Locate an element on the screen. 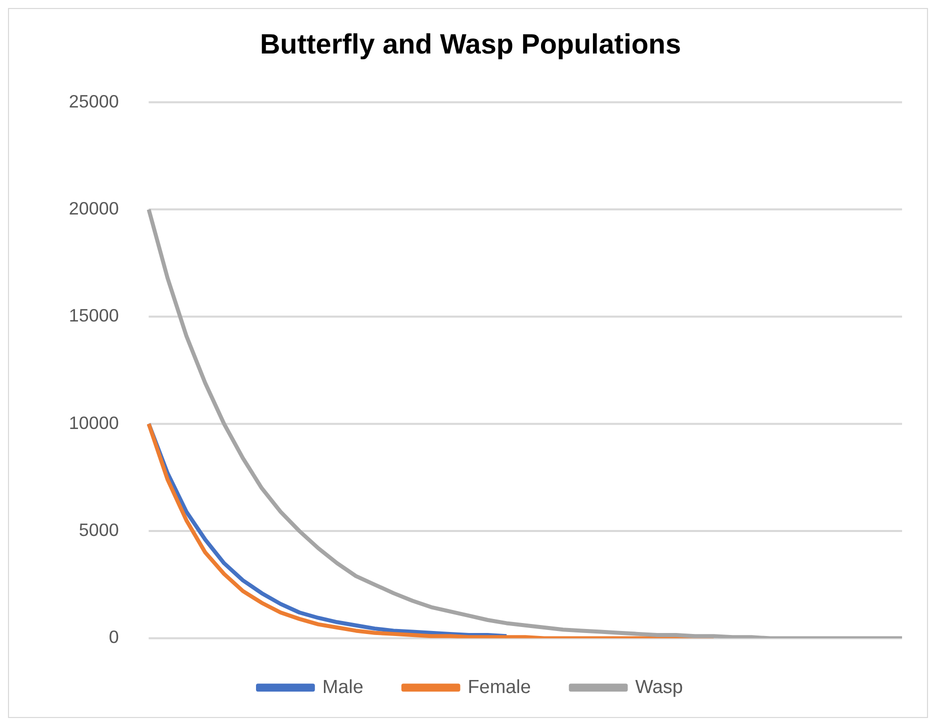 The image size is (936, 726). y-tick-label: 20000 is located at coordinates (93, 208).